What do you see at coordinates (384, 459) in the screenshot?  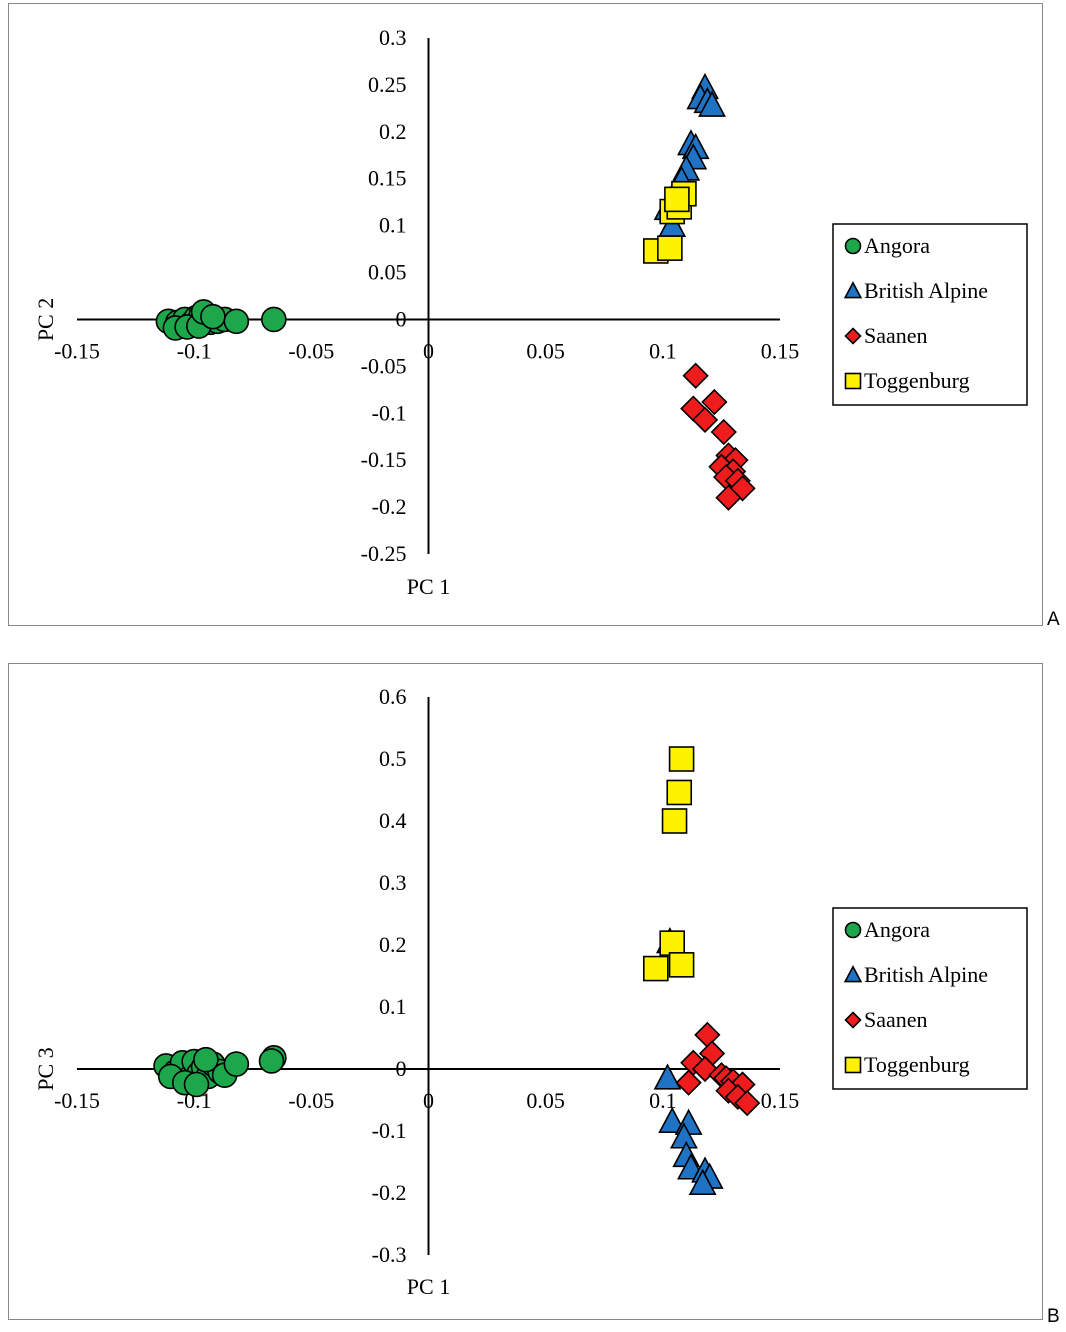 I see `y-tick-label: -0.15` at bounding box center [384, 459].